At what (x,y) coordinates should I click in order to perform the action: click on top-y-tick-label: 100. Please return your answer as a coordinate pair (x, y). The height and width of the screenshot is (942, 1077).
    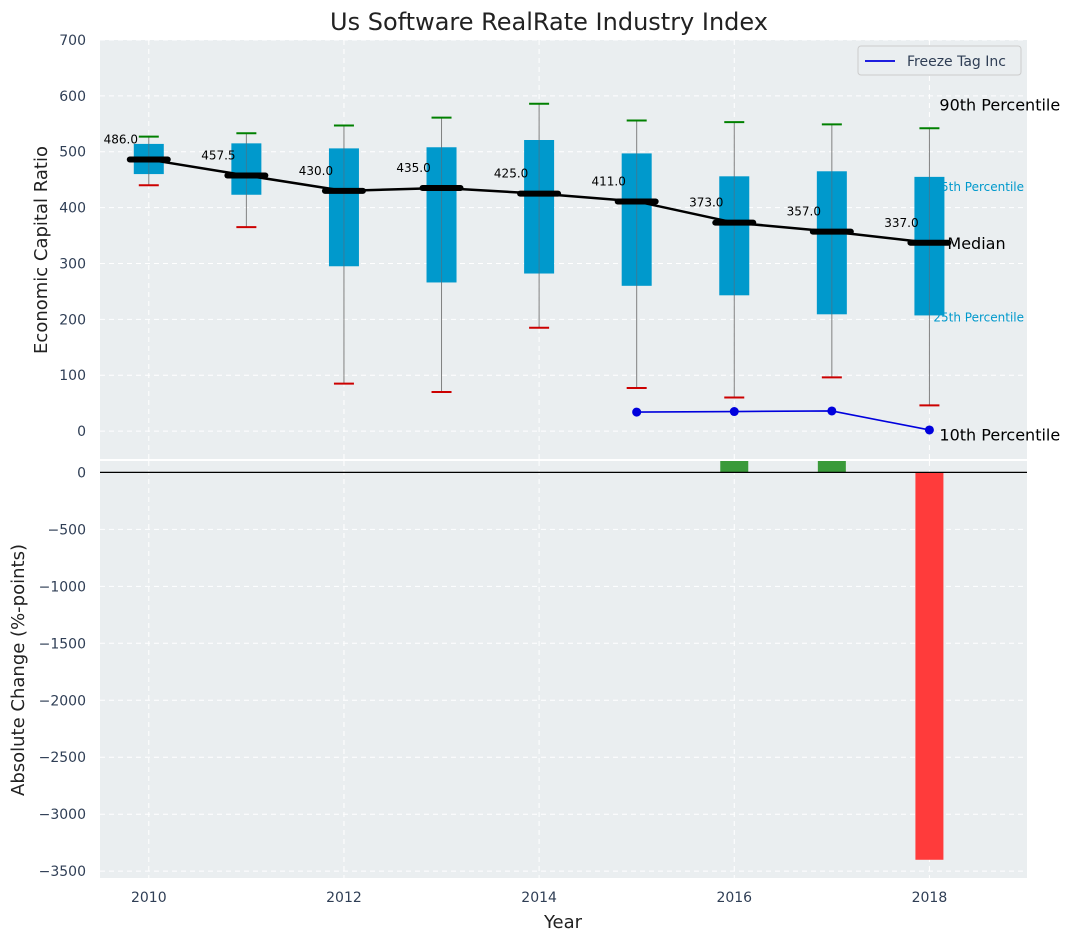
    Looking at the image, I should click on (72, 376).